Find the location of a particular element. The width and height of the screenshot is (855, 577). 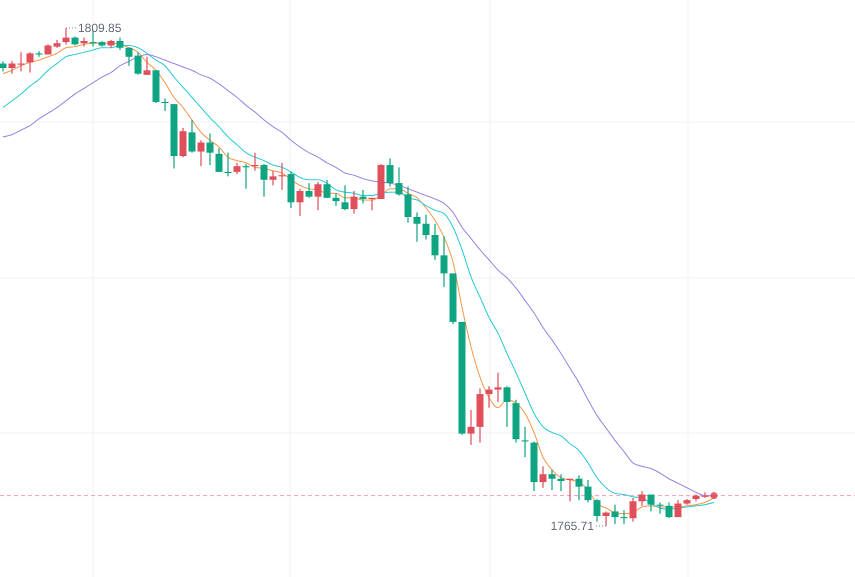

annotation: 1765.71 is located at coordinates (572, 526).